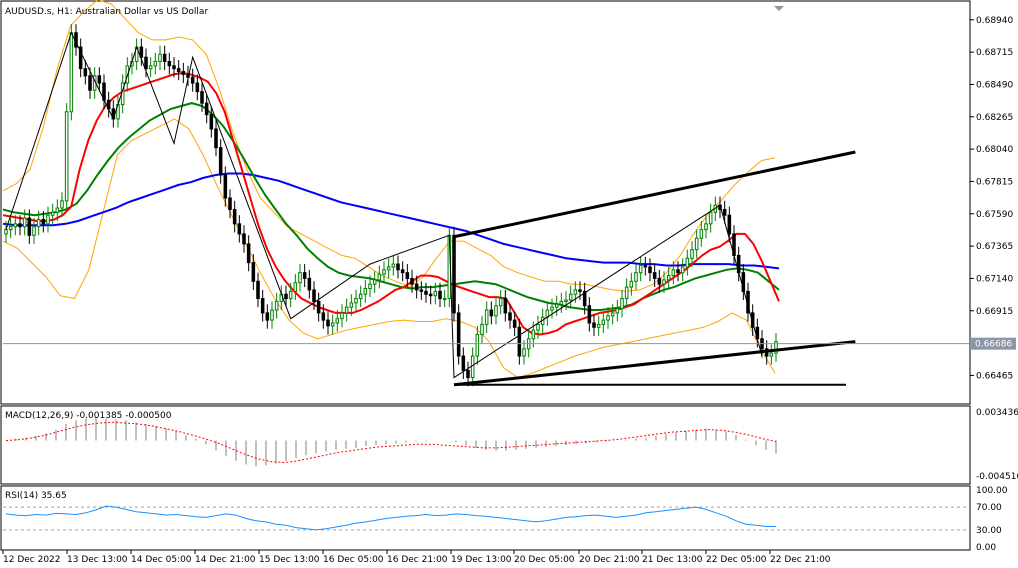  I want to click on price-y-tick-label: 0.68040, so click(994, 150).